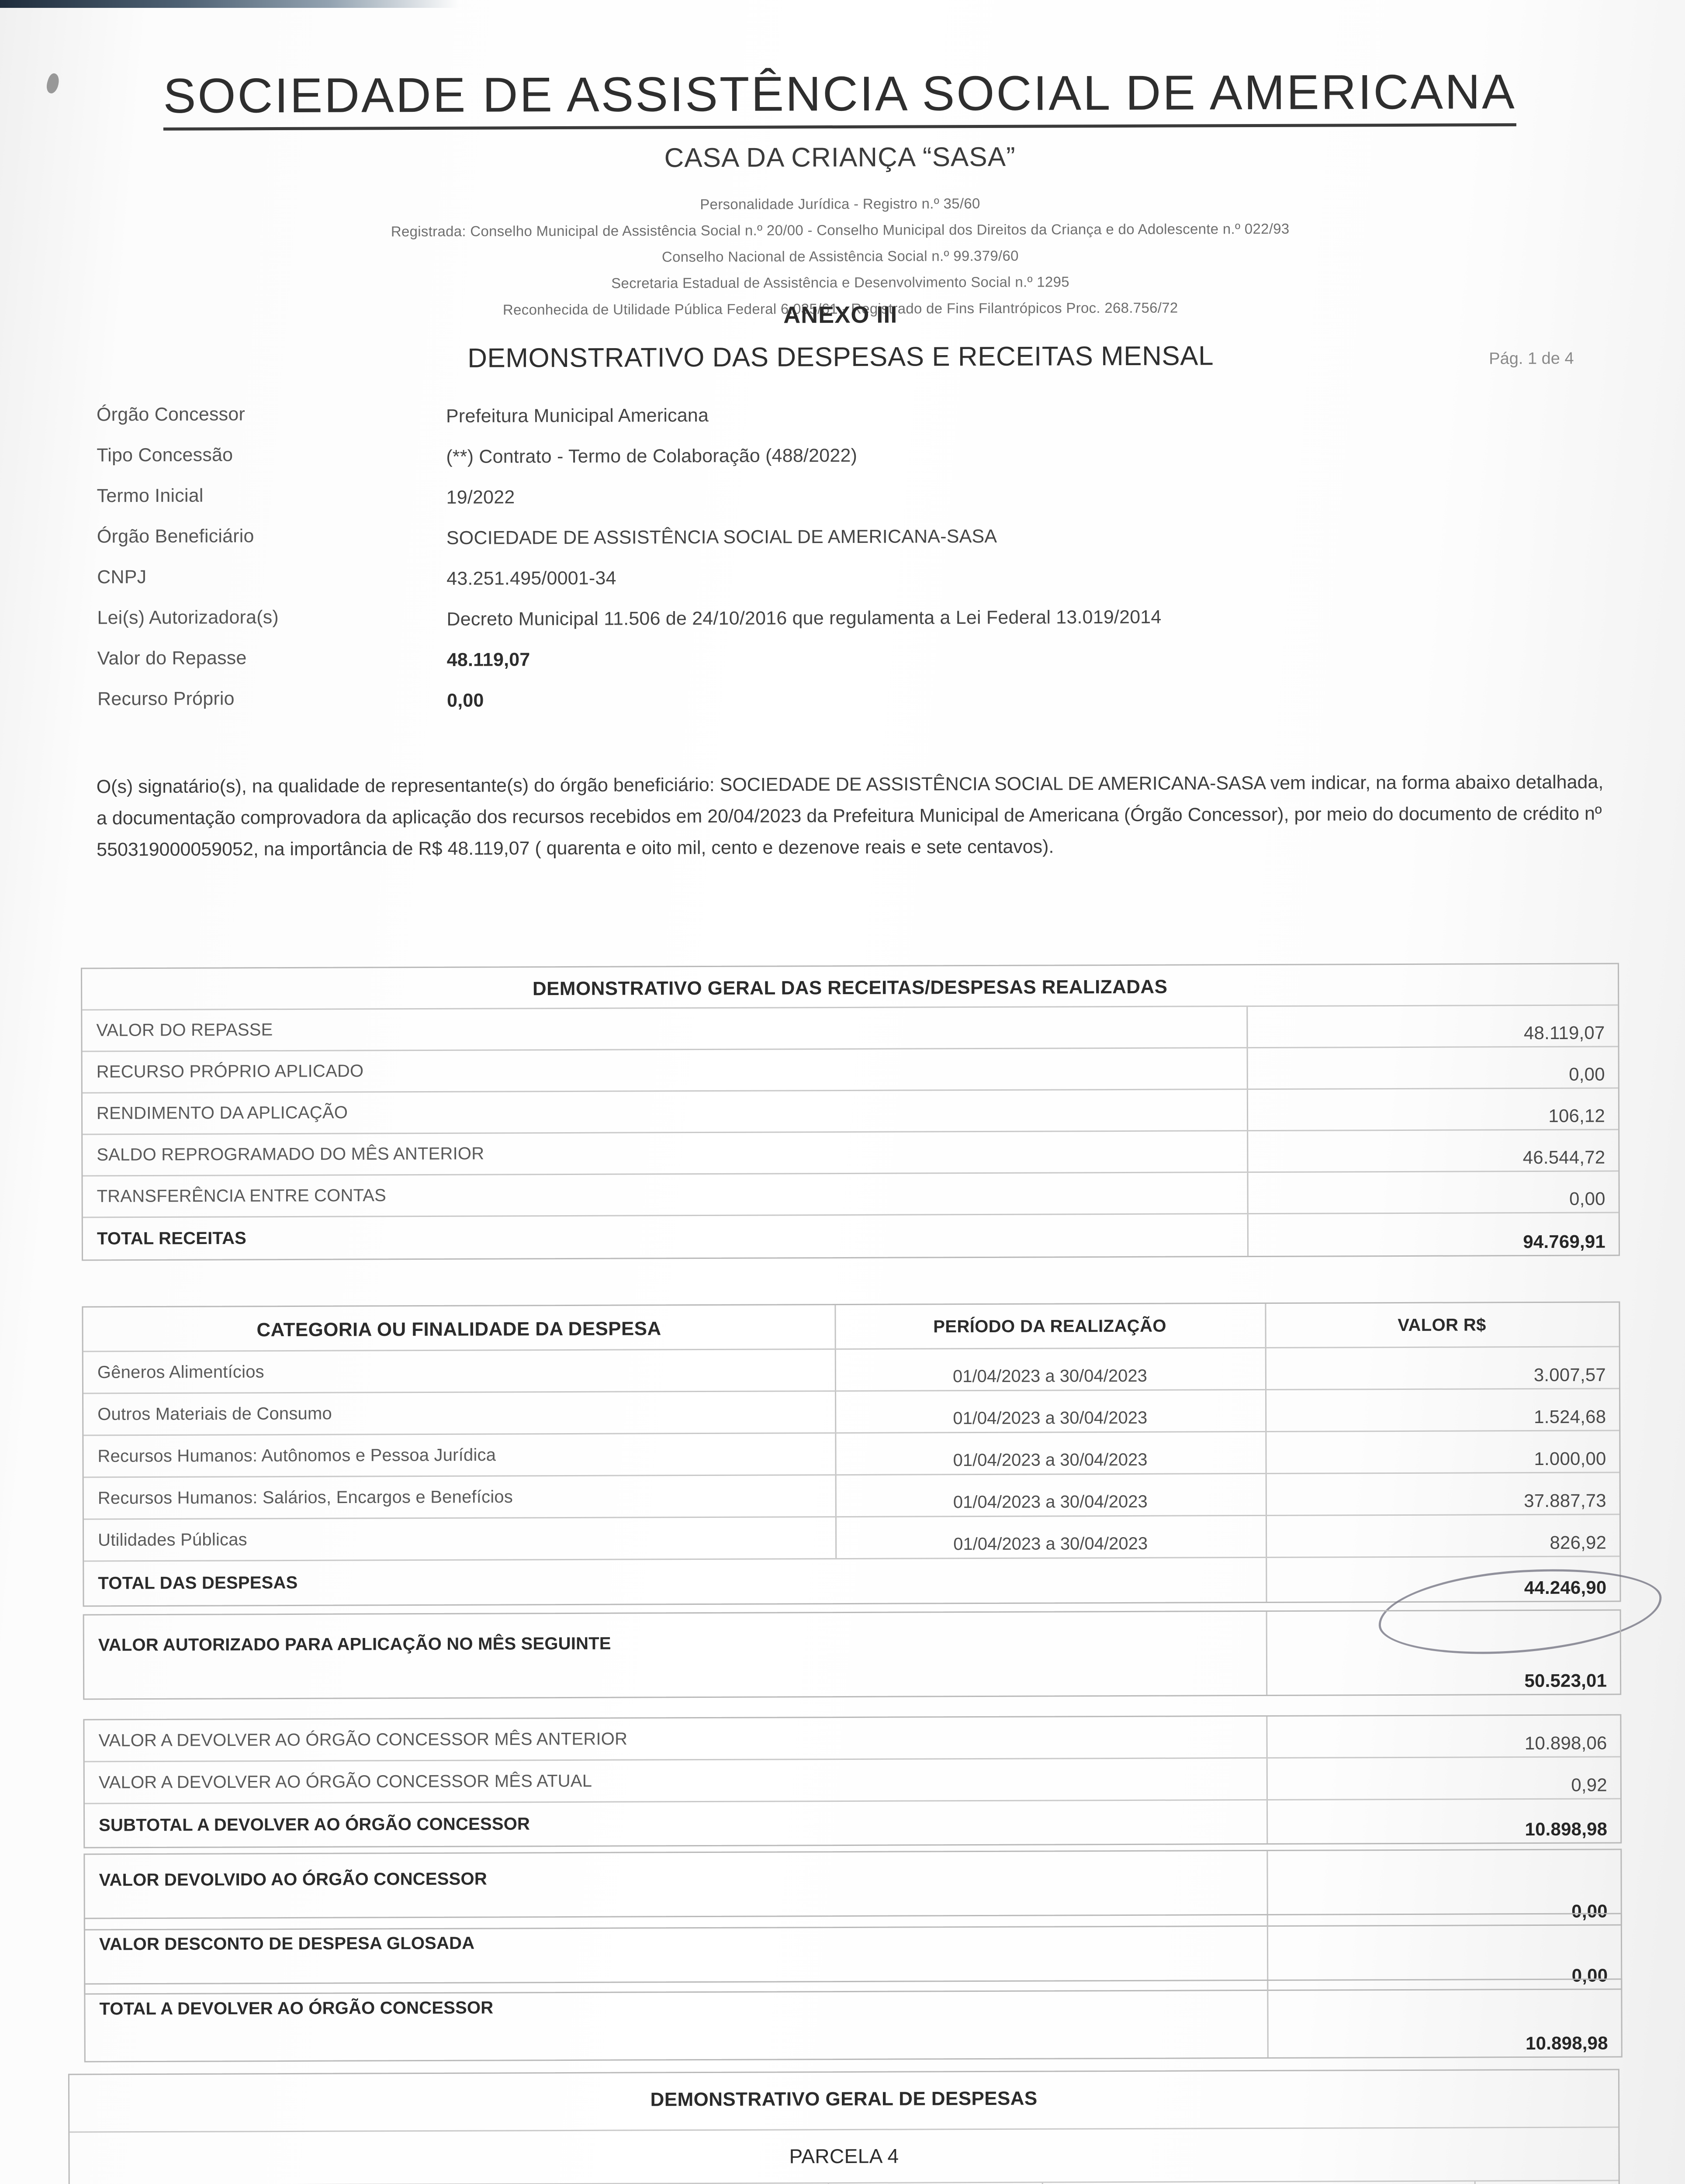 Image resolution: width=1685 pixels, height=2184 pixels. What do you see at coordinates (241, 1195) in the screenshot?
I see `row-label: TRANSFERÊNCIA ENTRE CONTAS` at bounding box center [241, 1195].